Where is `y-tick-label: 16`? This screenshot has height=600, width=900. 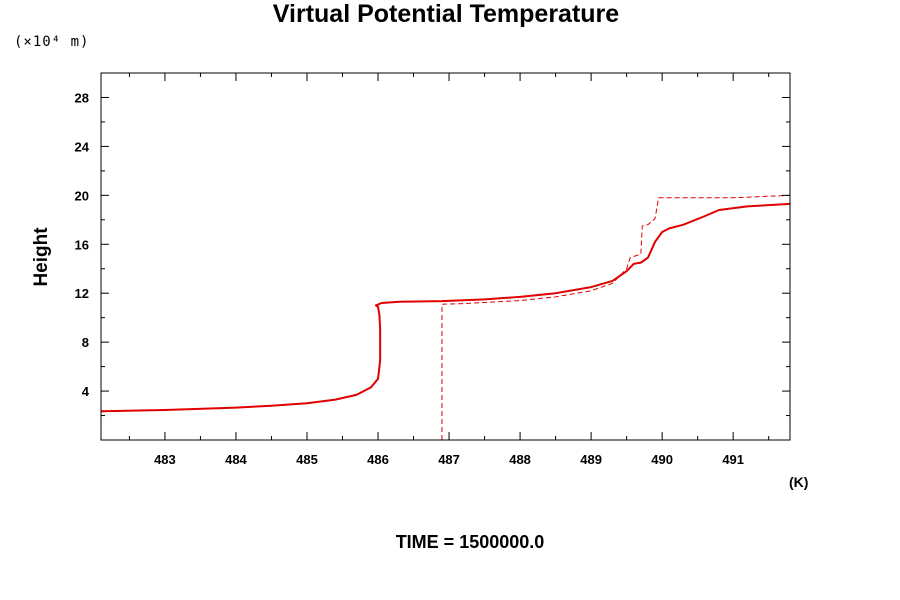 y-tick-label: 16 is located at coordinates (82, 244).